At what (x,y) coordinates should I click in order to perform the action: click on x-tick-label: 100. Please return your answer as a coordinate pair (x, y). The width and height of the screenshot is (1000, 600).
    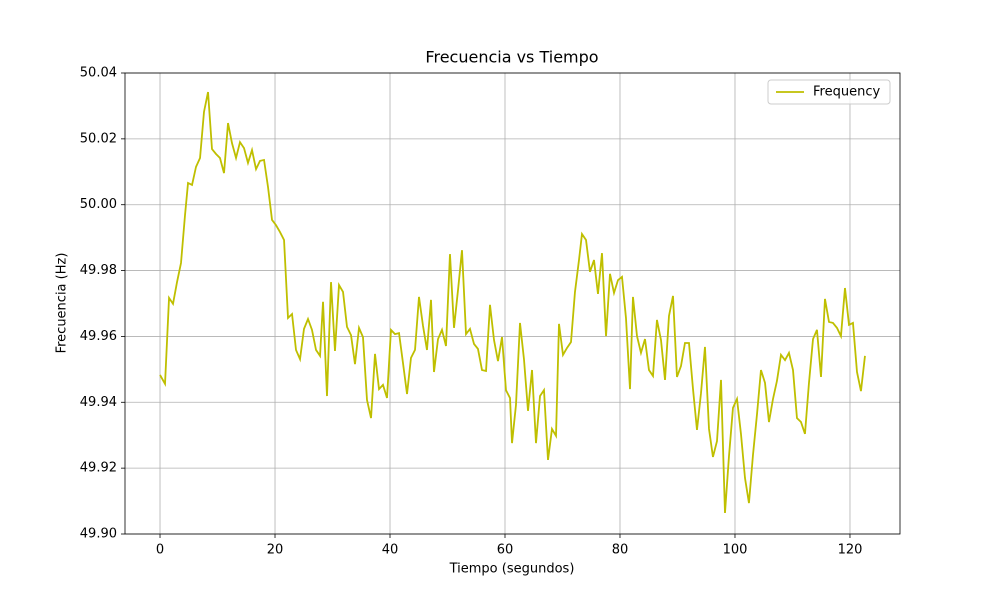
    Looking at the image, I should click on (735, 550).